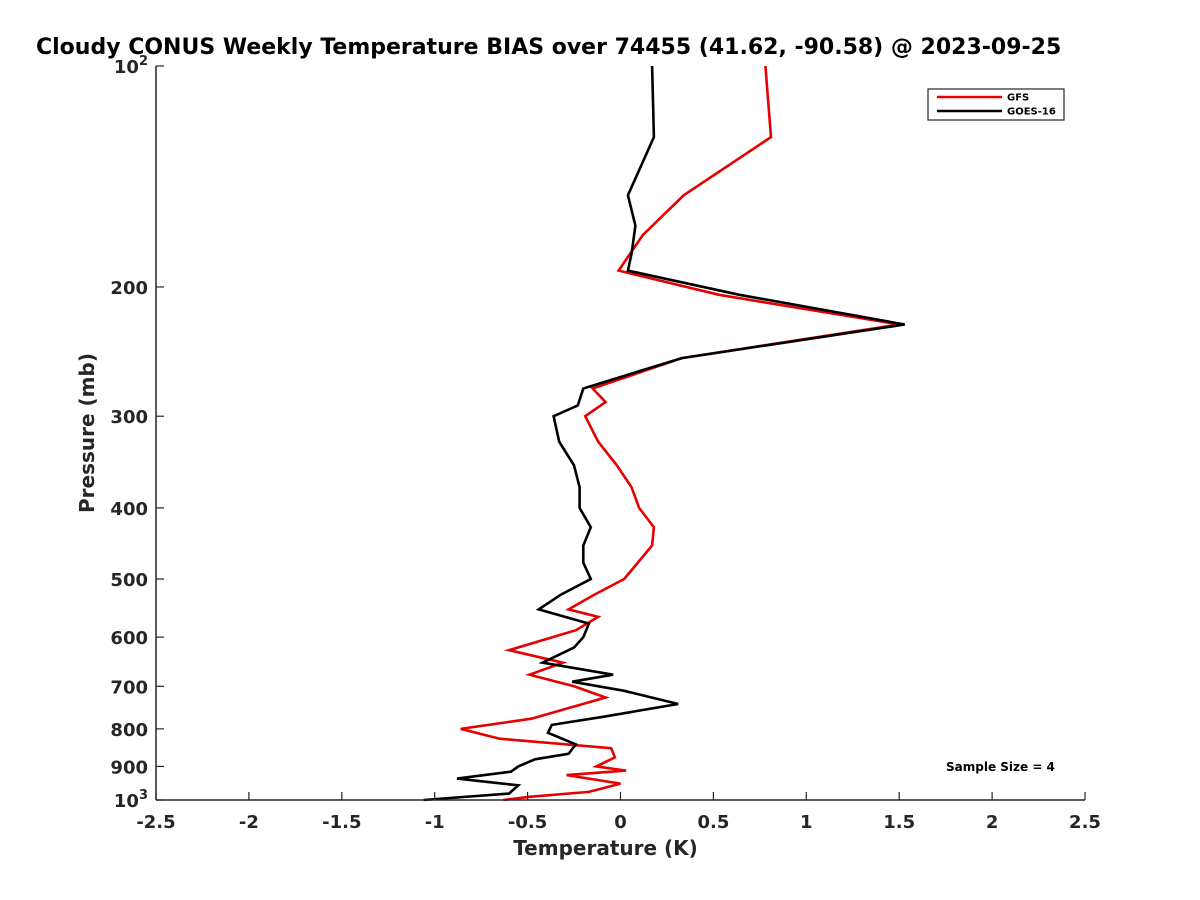 This screenshot has height=900, width=1200. I want to click on y-tick-label: 800, so click(129, 730).